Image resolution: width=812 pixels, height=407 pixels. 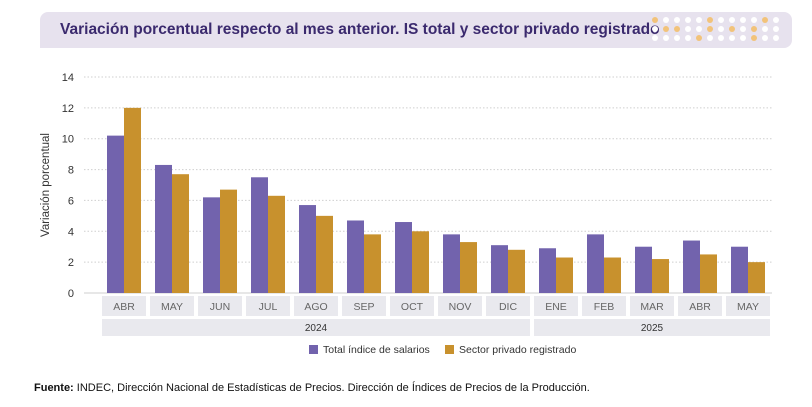 What do you see at coordinates (71, 171) in the screenshot?
I see `y-tick-label: 8` at bounding box center [71, 171].